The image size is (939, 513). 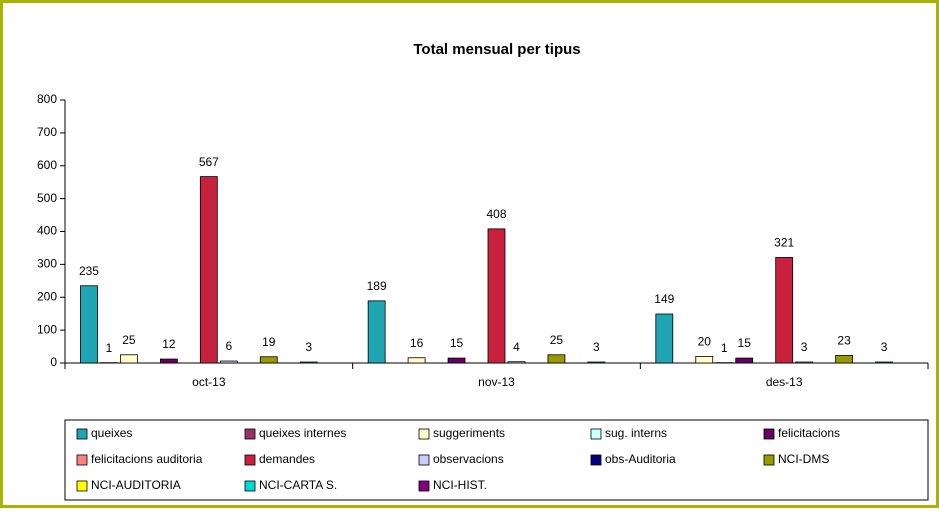 I want to click on x-tick-label: oct-13, so click(x=209, y=382).